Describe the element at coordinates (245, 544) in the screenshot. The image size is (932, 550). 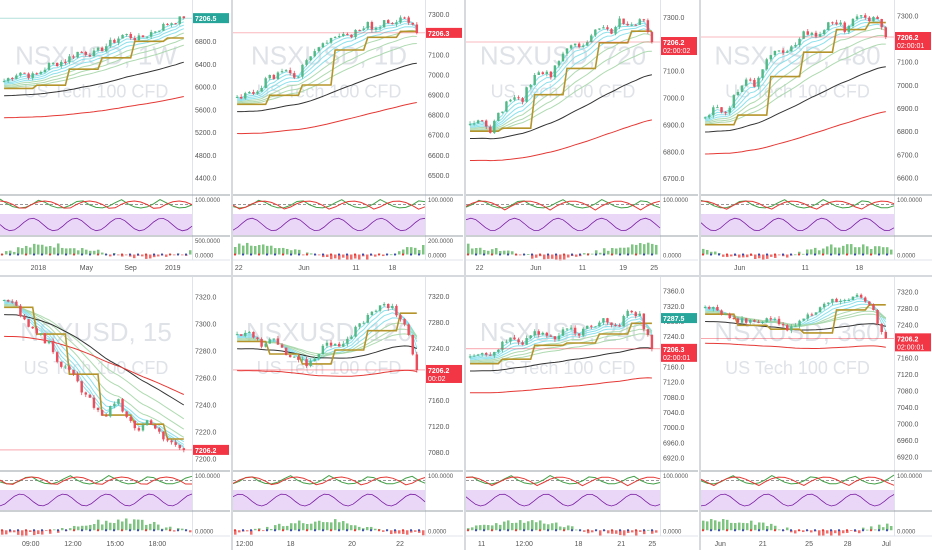
I see `time-tick-label: 12:00` at that location.